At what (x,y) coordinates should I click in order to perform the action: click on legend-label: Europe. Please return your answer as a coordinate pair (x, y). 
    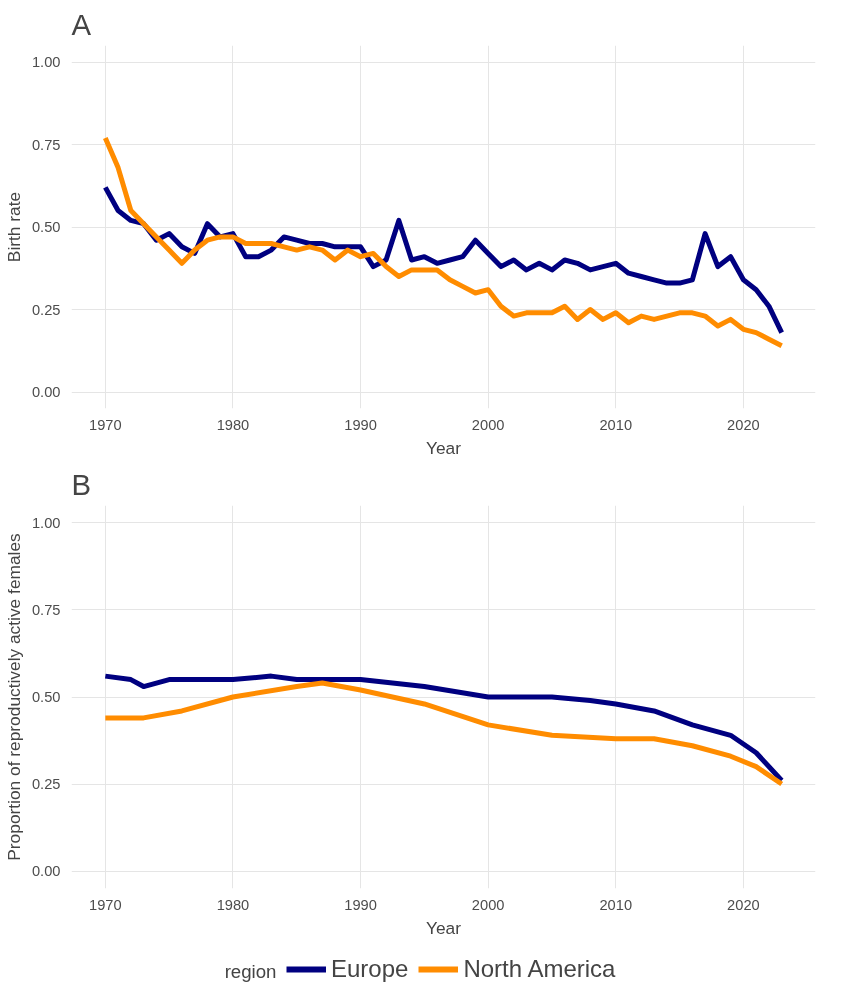
    Looking at the image, I should click on (370, 969).